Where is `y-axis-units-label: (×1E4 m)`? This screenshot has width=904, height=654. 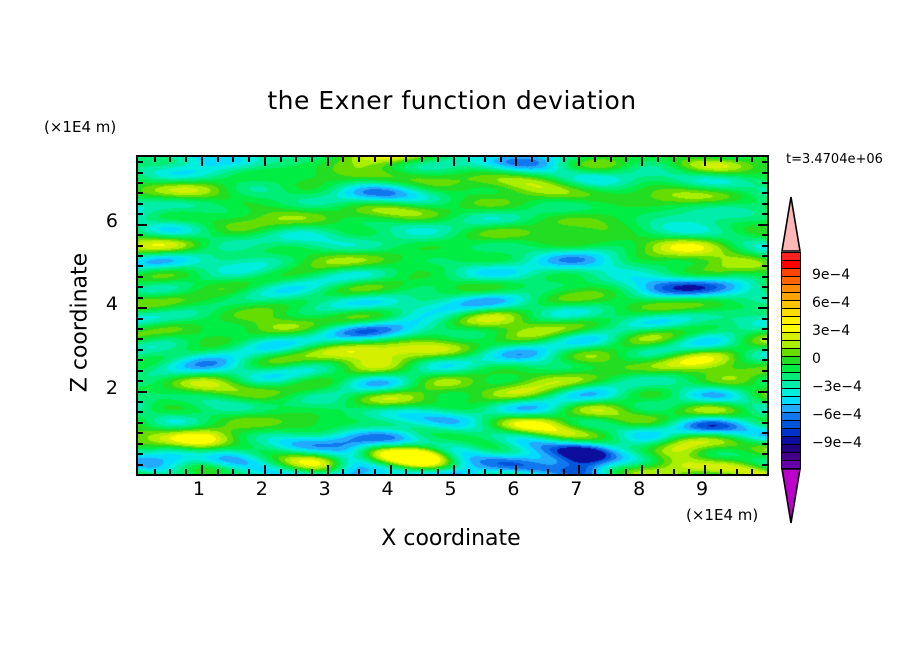
y-axis-units-label: (×1E4 m) is located at coordinates (80, 127).